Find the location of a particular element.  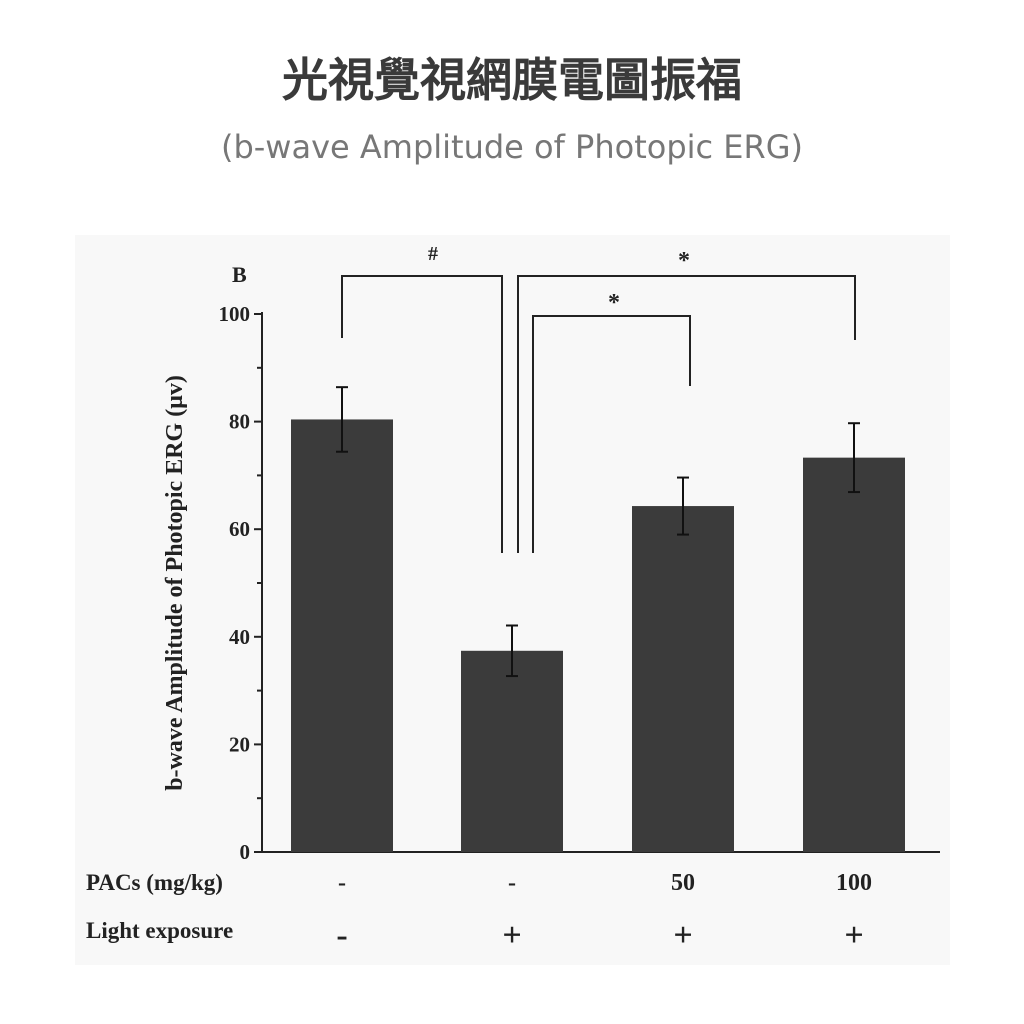

panel-label: B is located at coordinates (239, 274).